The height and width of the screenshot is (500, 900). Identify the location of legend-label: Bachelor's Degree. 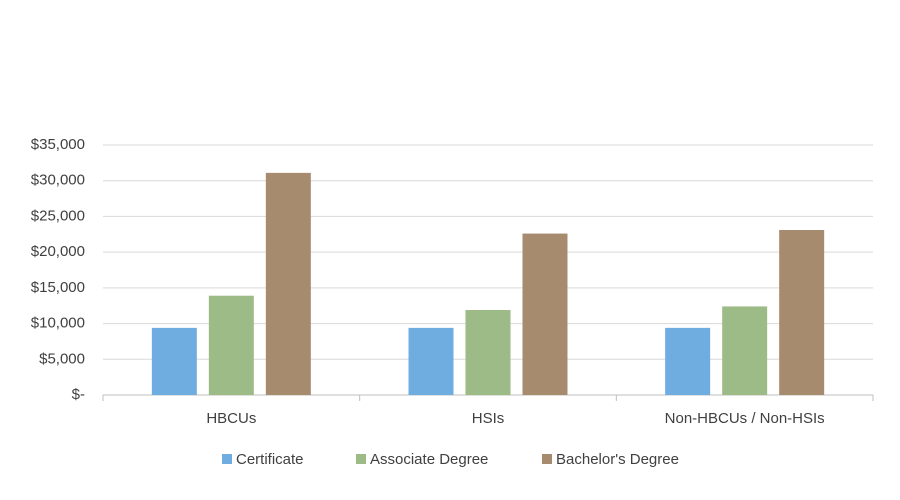
(617, 459).